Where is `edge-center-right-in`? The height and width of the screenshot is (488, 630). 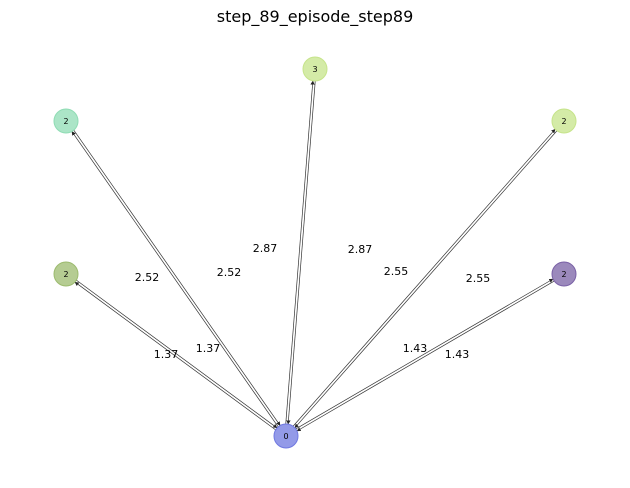 edge-center-right-in is located at coordinates (425, 356).